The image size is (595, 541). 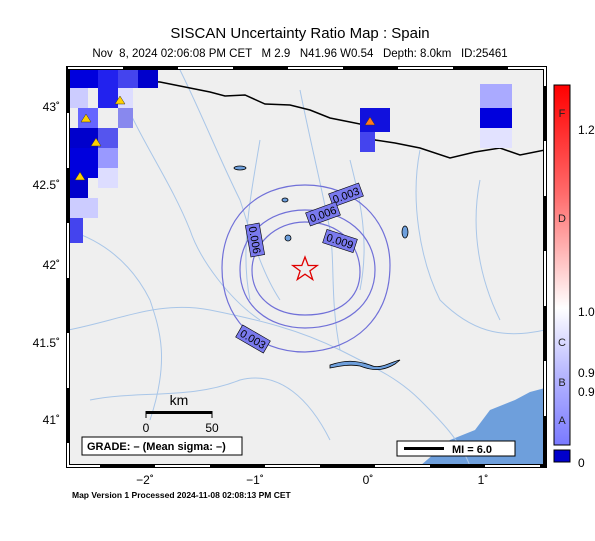 I want to click on x-tick-label: −2˚, so click(x=145, y=480).